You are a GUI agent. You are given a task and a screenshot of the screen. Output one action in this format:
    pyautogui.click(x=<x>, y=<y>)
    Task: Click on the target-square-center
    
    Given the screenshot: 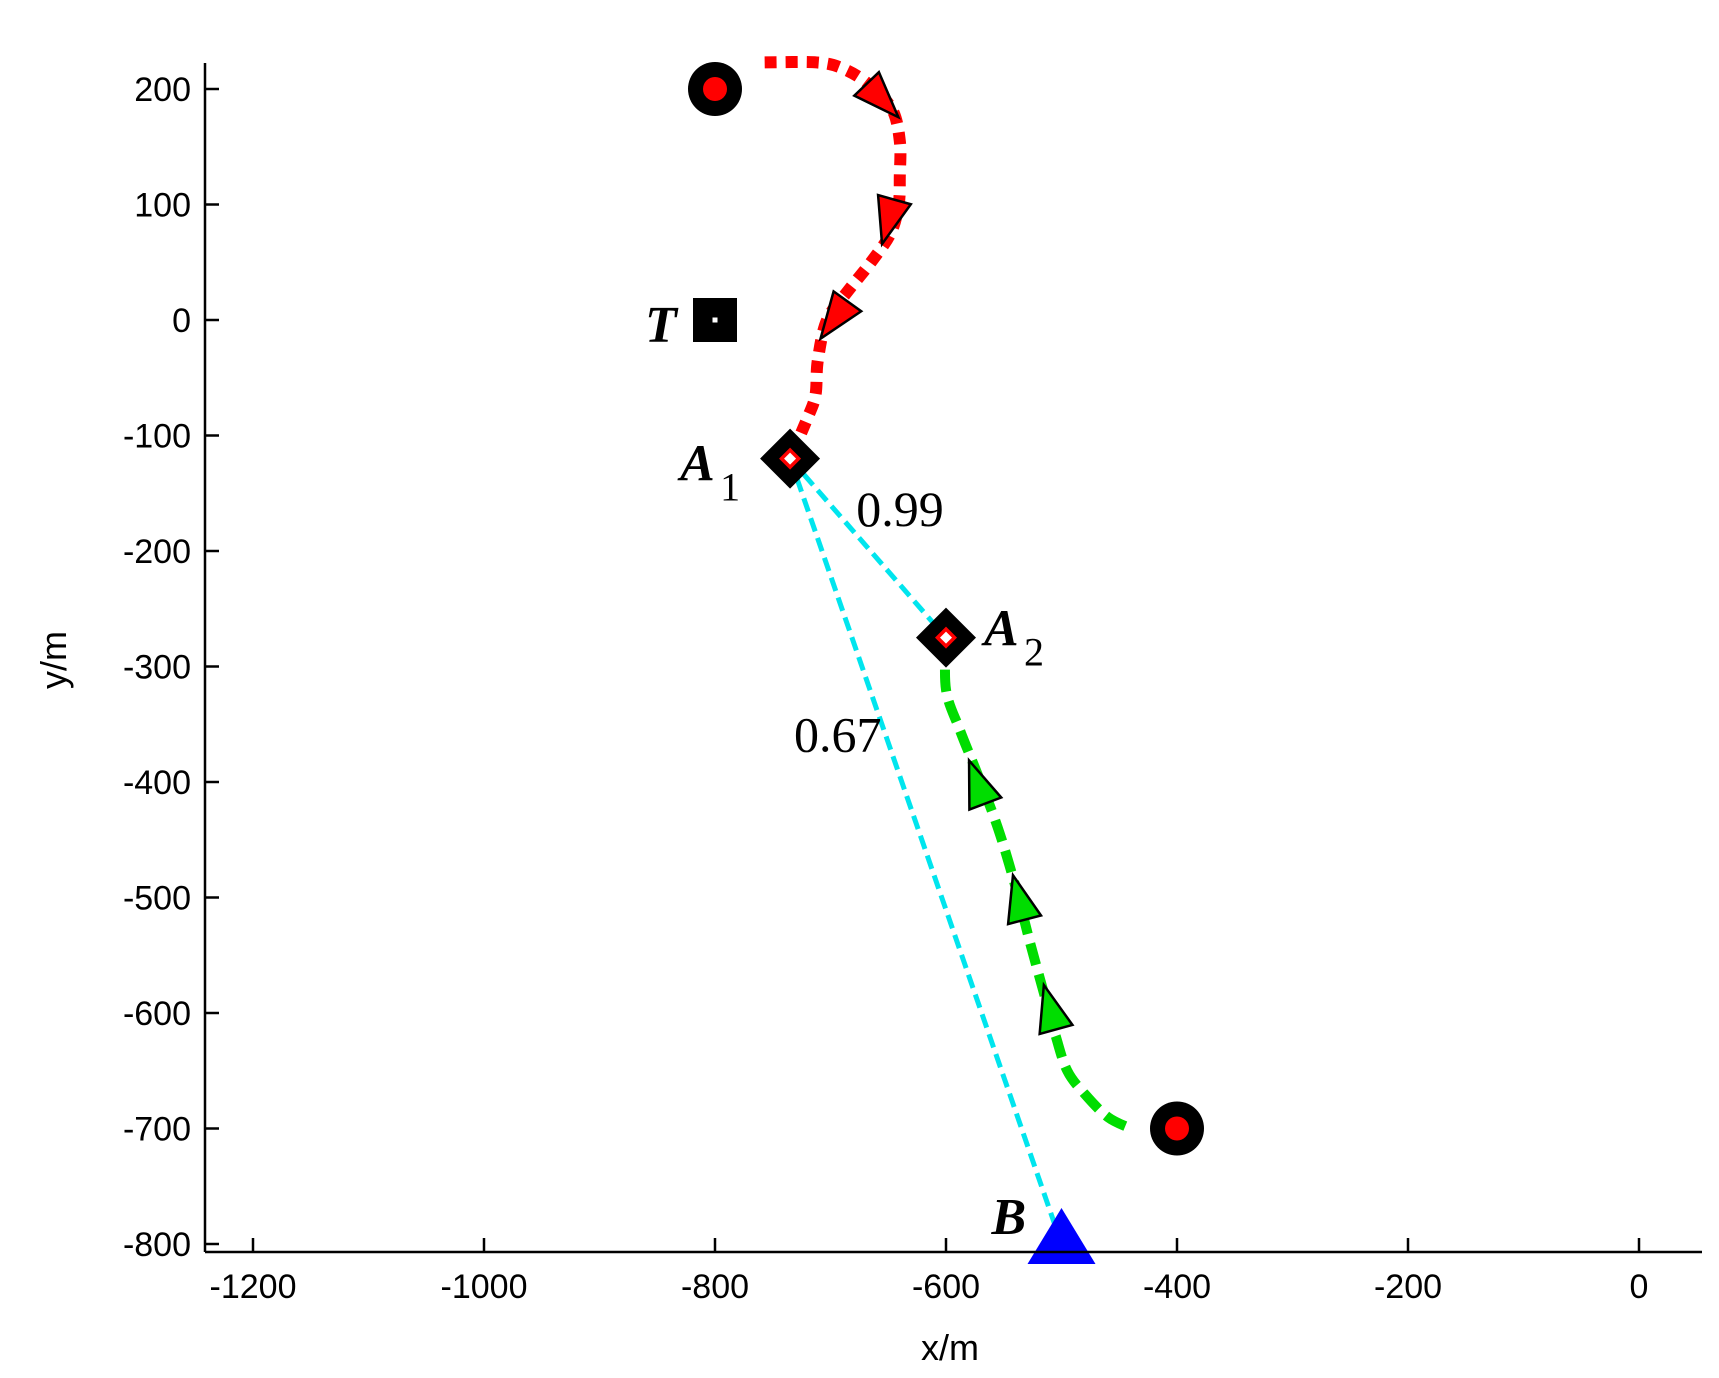 What is the action you would take?
    pyautogui.click(x=715, y=320)
    